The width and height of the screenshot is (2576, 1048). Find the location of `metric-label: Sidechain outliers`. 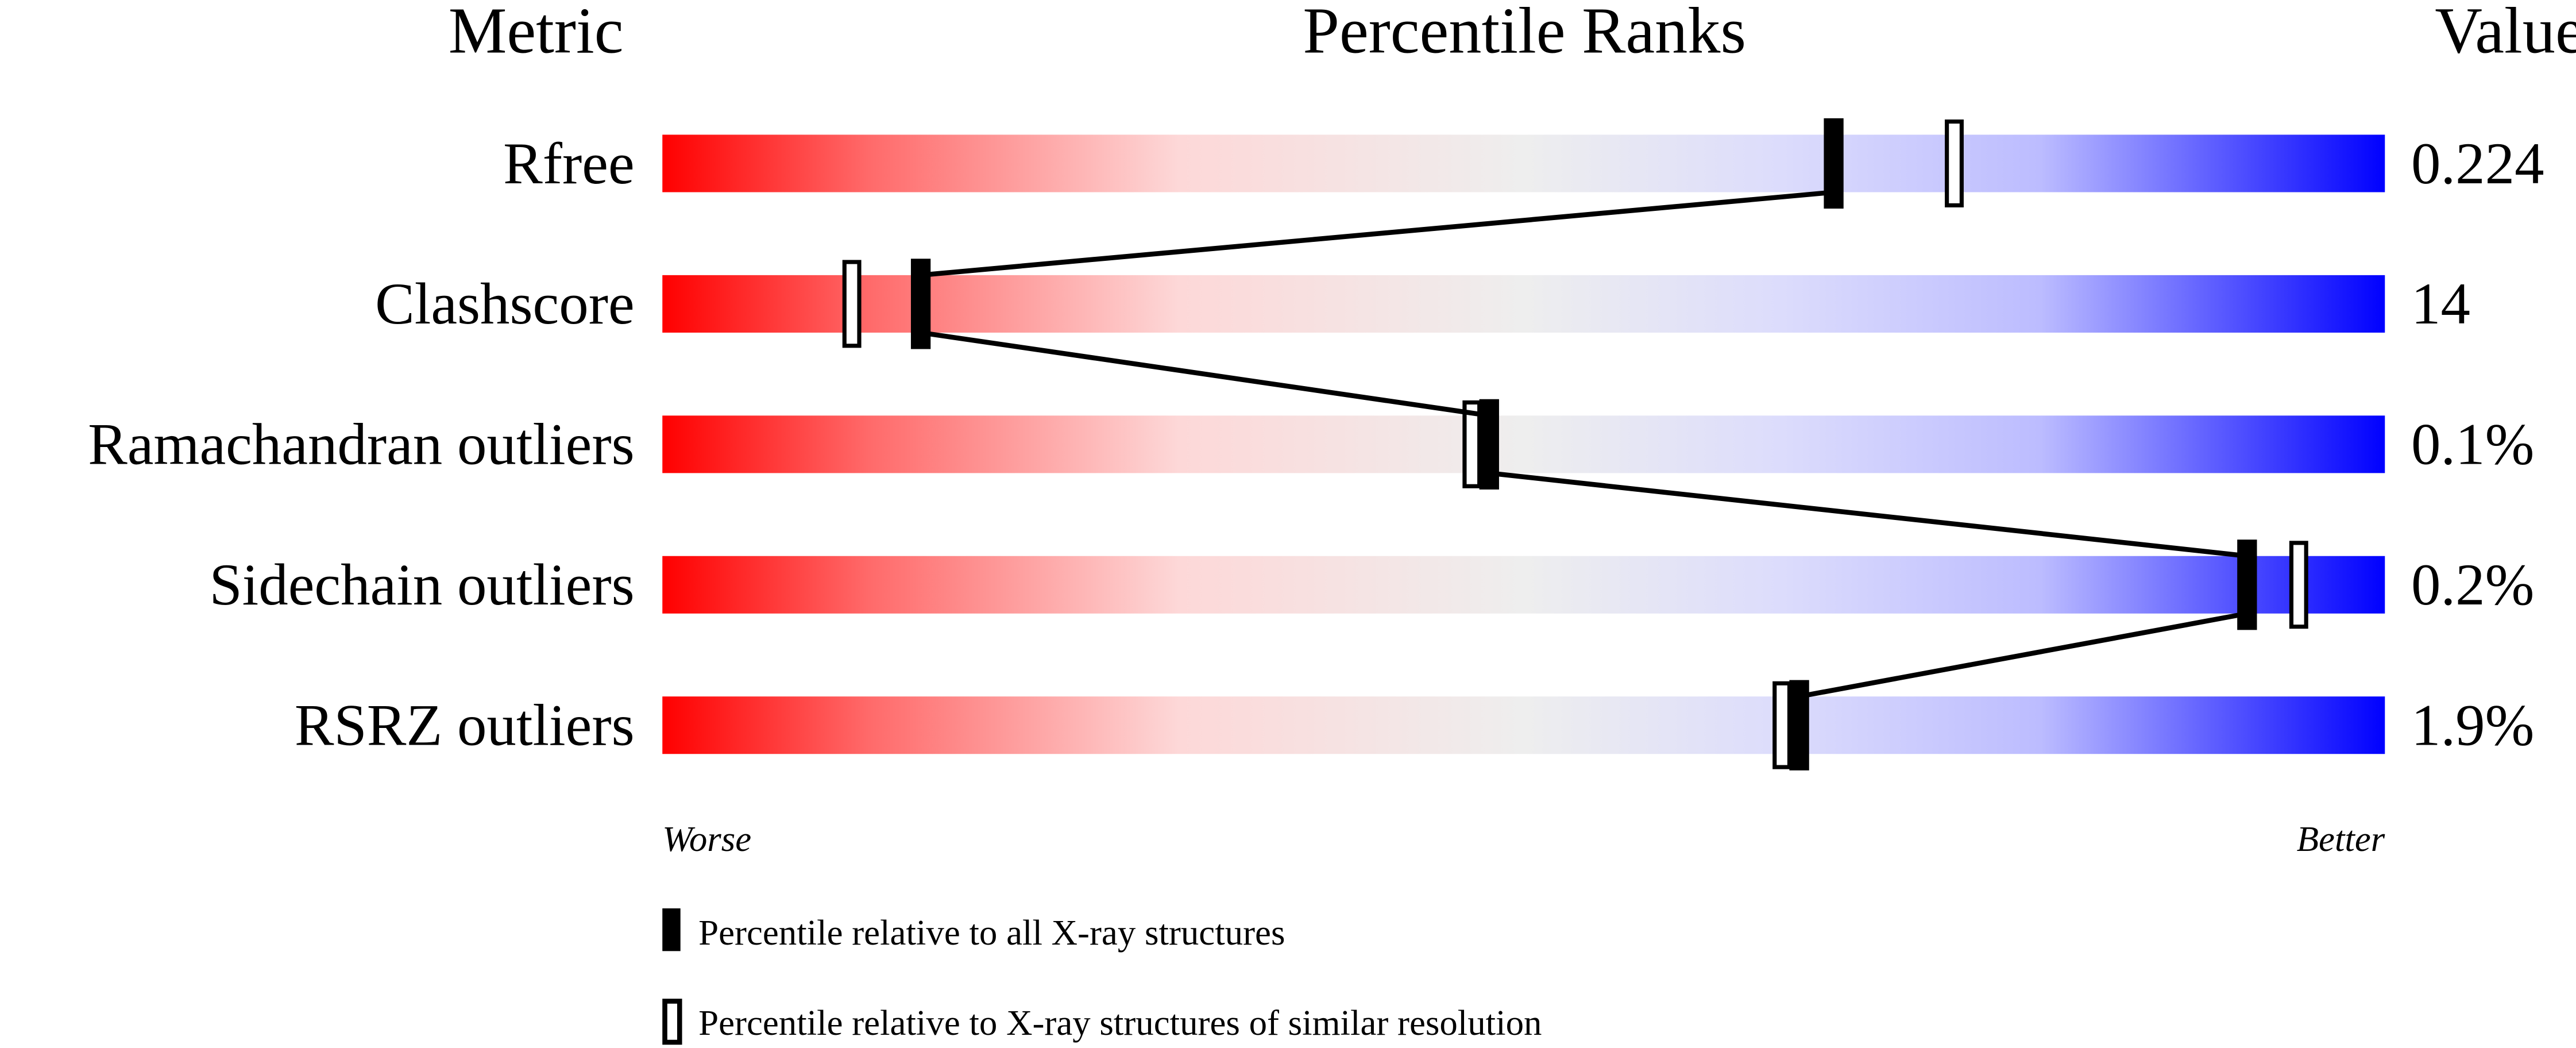

metric-label: Sidechain outliers is located at coordinates (421, 585).